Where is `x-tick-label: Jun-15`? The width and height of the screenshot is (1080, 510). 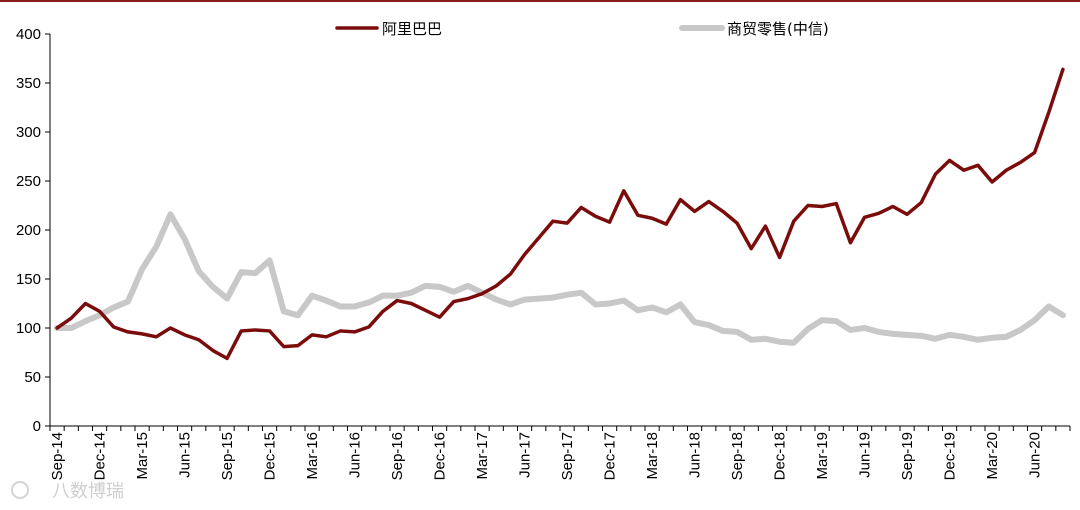
x-tick-label: Jun-15 is located at coordinates (185, 455).